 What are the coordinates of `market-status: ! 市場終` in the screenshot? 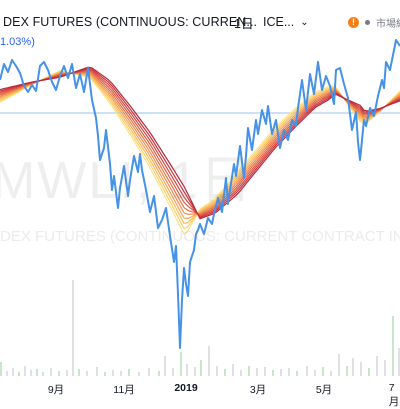 It's located at (374, 22).